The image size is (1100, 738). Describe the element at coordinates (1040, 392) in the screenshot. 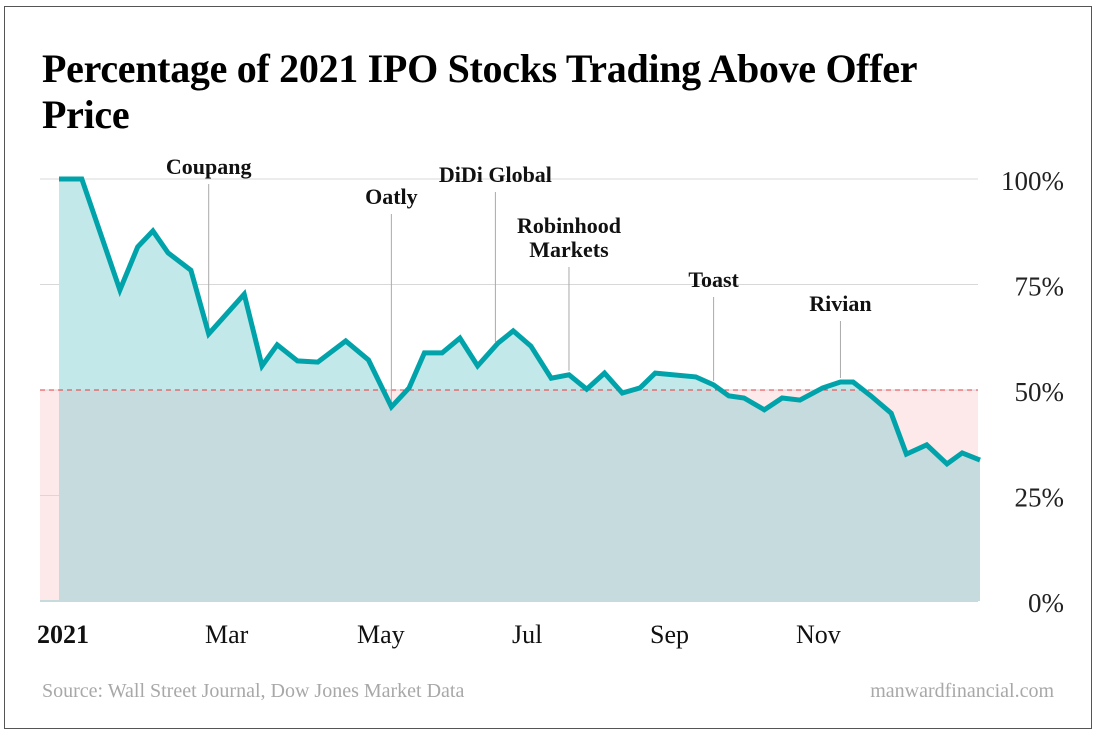

I see `y-tick-label: 50%` at that location.